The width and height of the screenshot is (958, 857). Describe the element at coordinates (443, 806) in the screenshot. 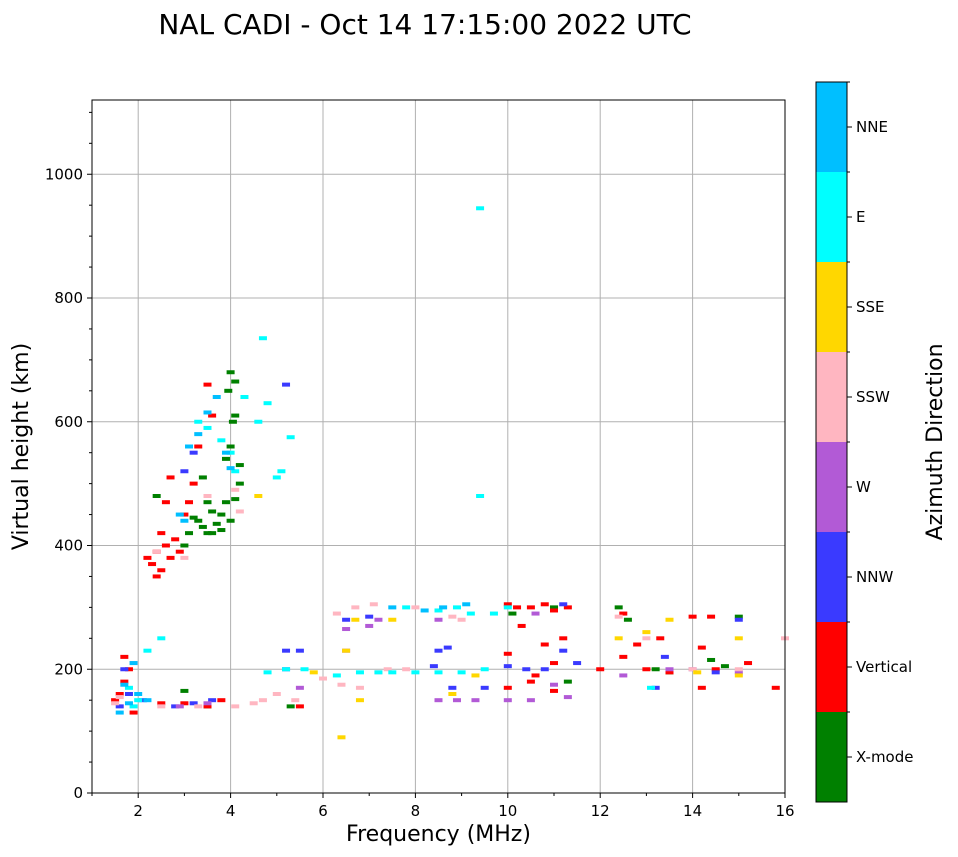

I see `x-axis-ticks: 2 4 6 8 10 12 14 16` at that location.